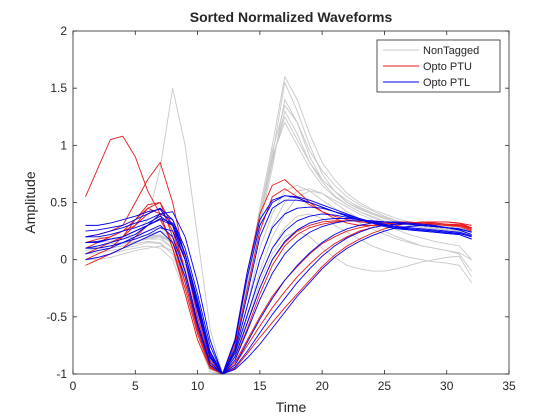  What do you see at coordinates (58, 88) in the screenshot?
I see `y-tick-label: 1.5` at bounding box center [58, 88].